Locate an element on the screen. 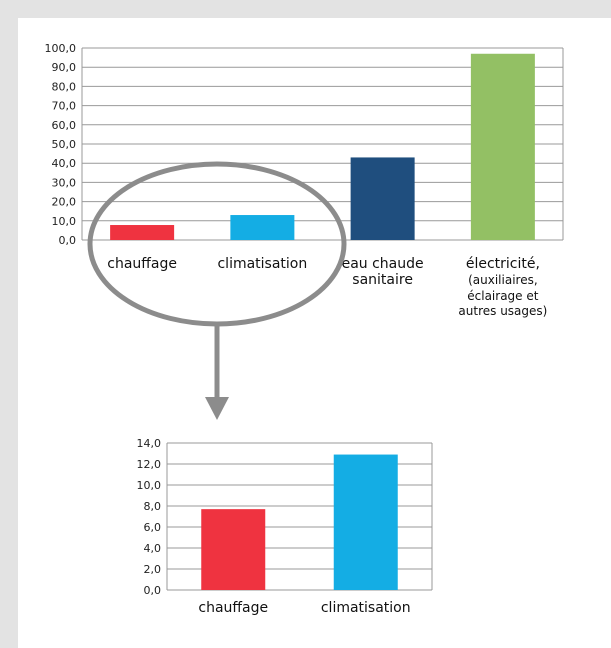  y-tick-label: 50,0 is located at coordinates (64, 144).